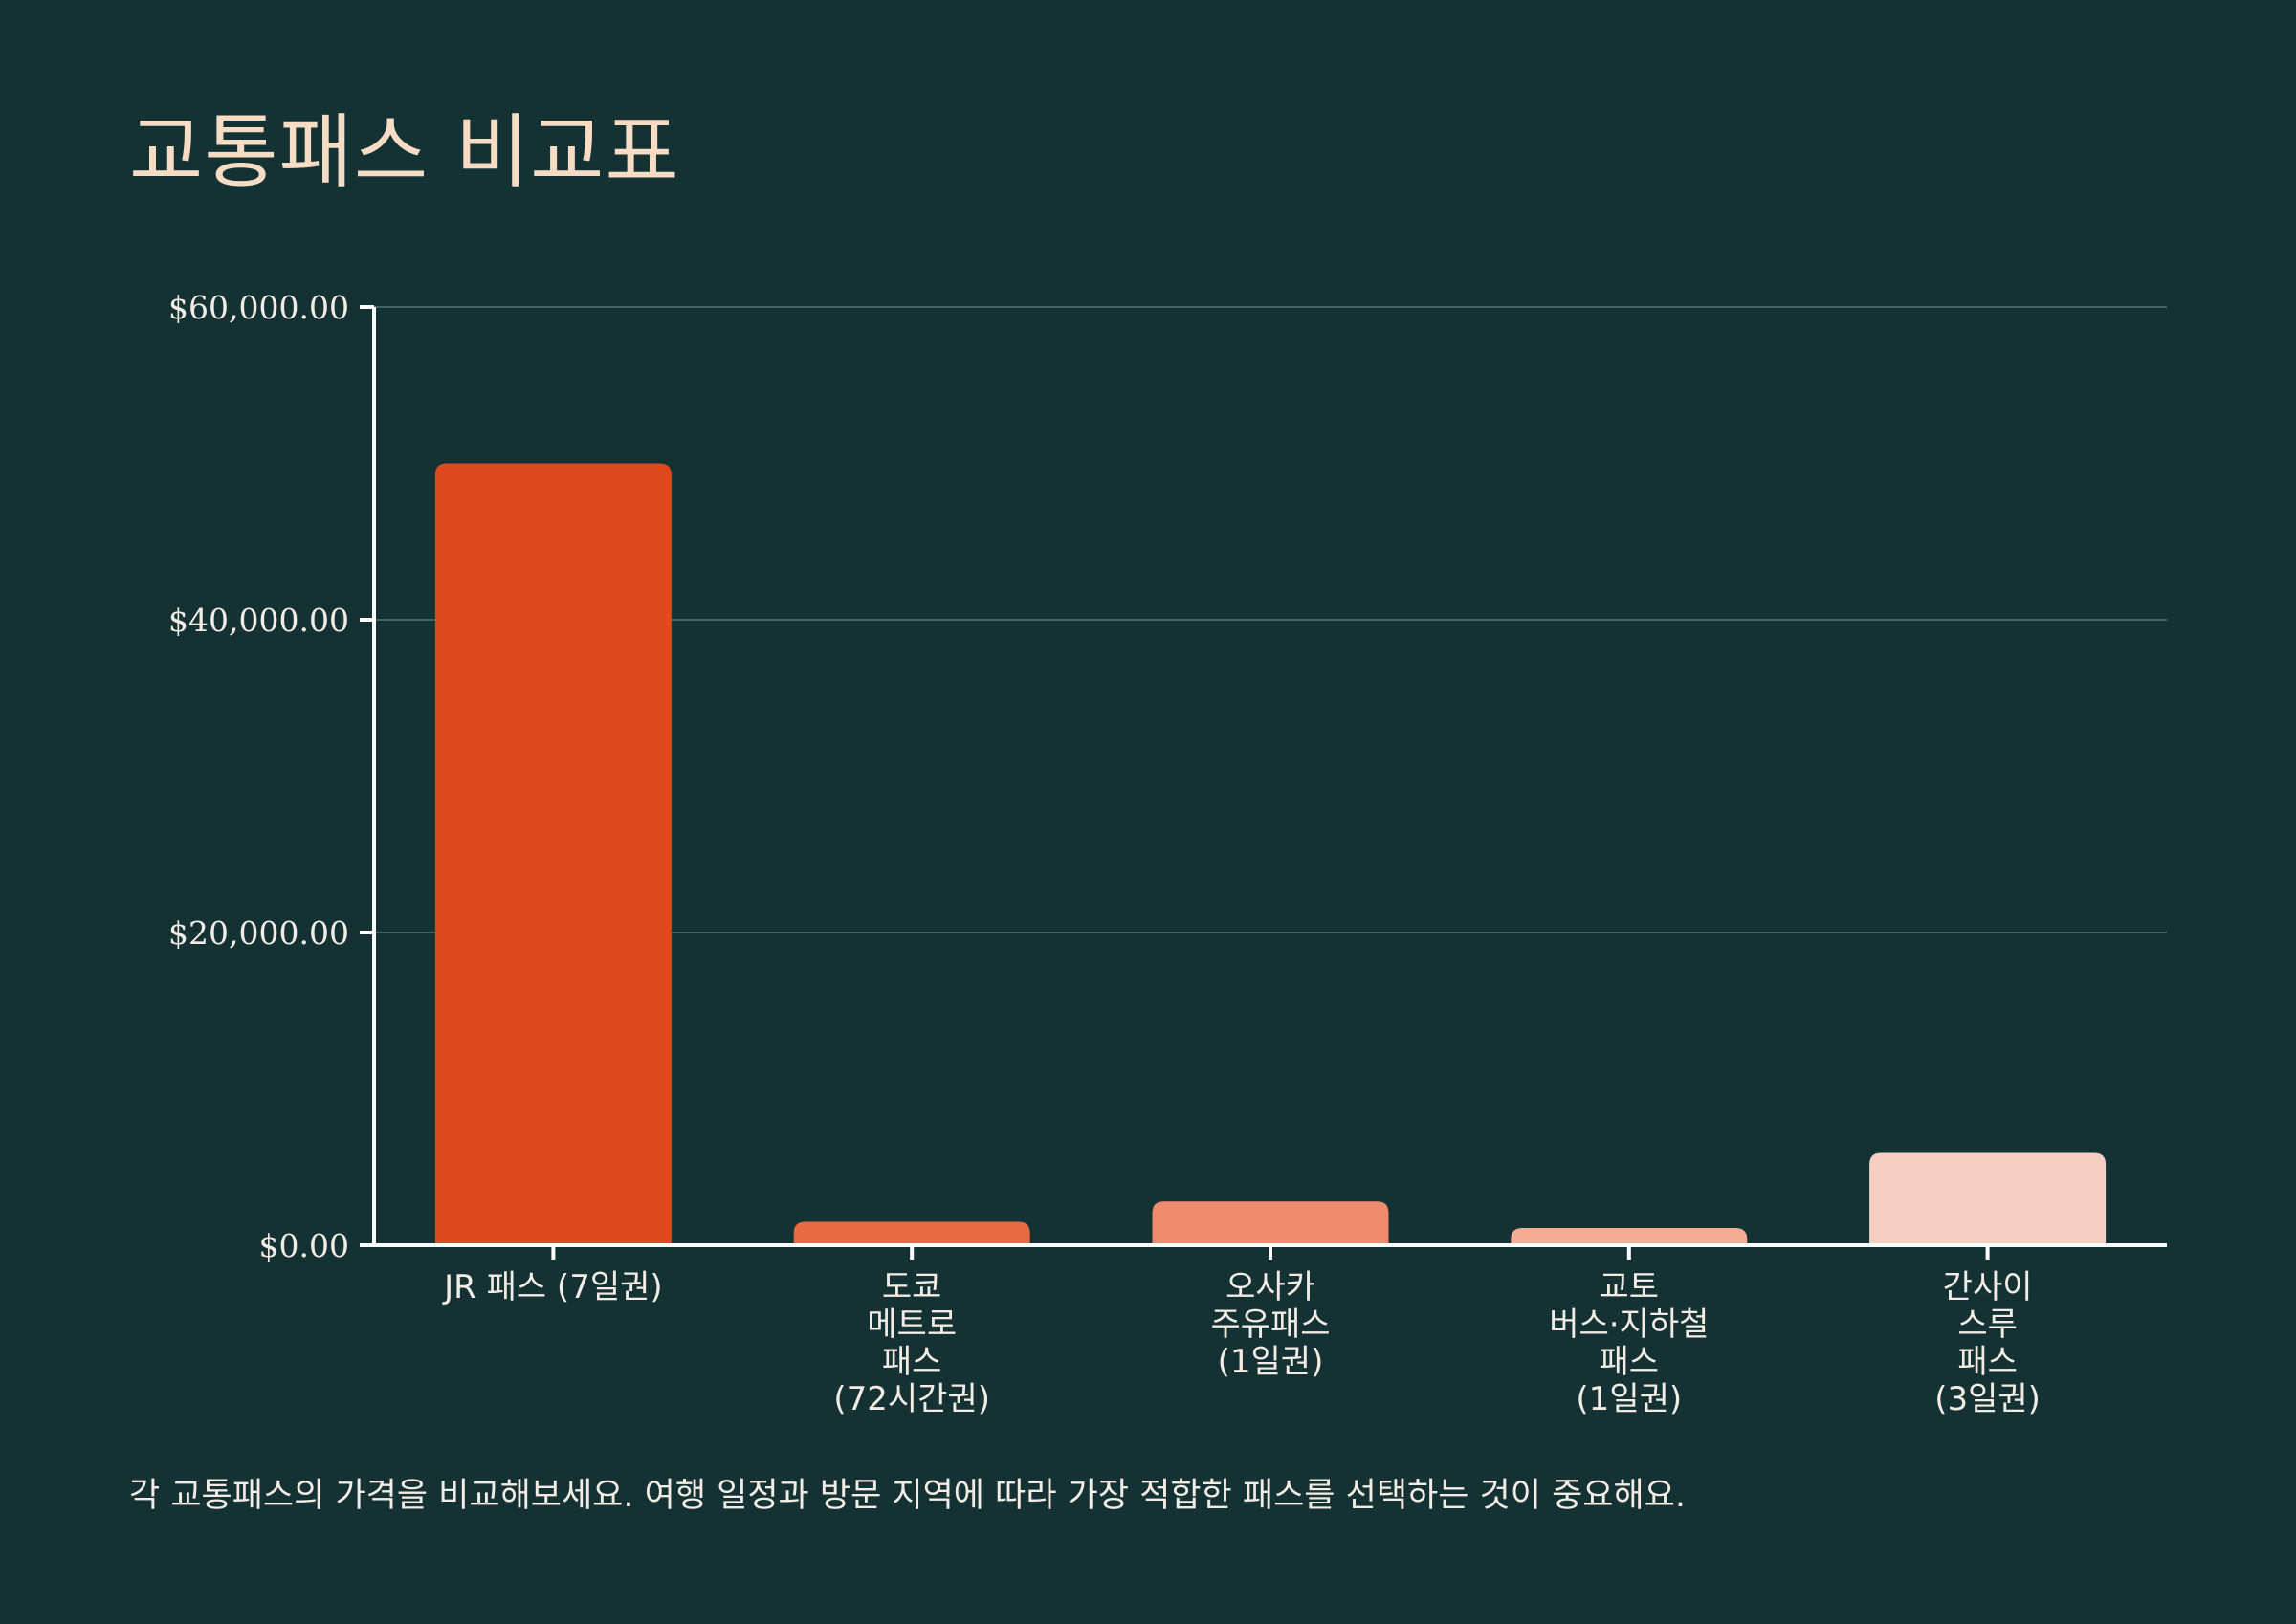 This screenshot has width=2296, height=1624. I want to click on x-tick-label-line: 주유패스, so click(1270, 1325).